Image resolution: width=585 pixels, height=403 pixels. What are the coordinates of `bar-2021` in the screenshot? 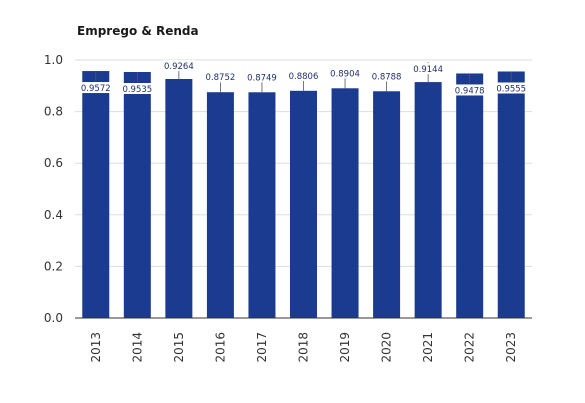 It's located at (428, 200).